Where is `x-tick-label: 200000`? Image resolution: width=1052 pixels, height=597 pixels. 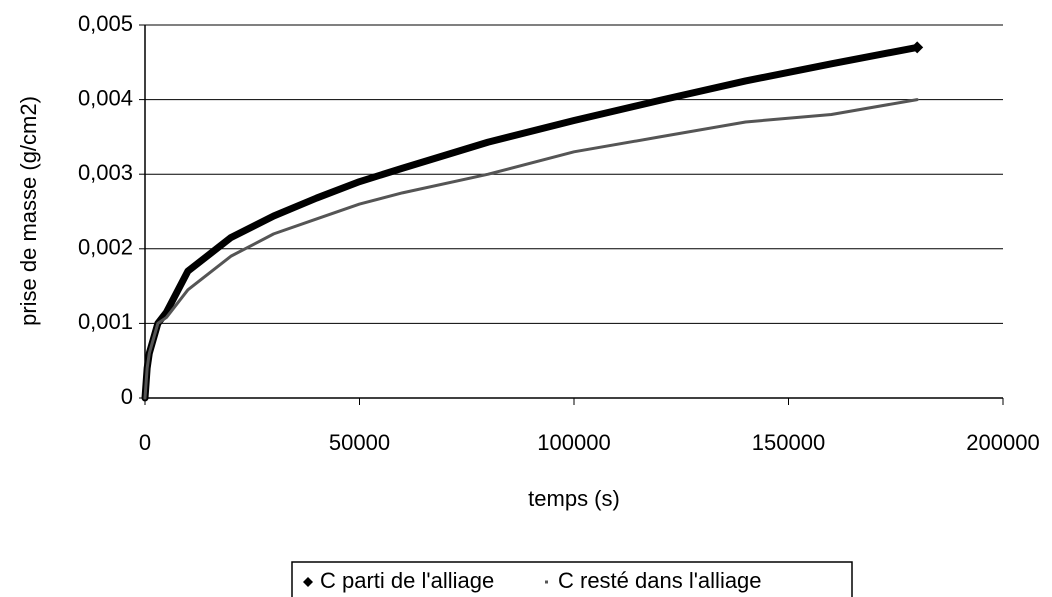
x-tick-label: 200000 is located at coordinates (1002, 442).